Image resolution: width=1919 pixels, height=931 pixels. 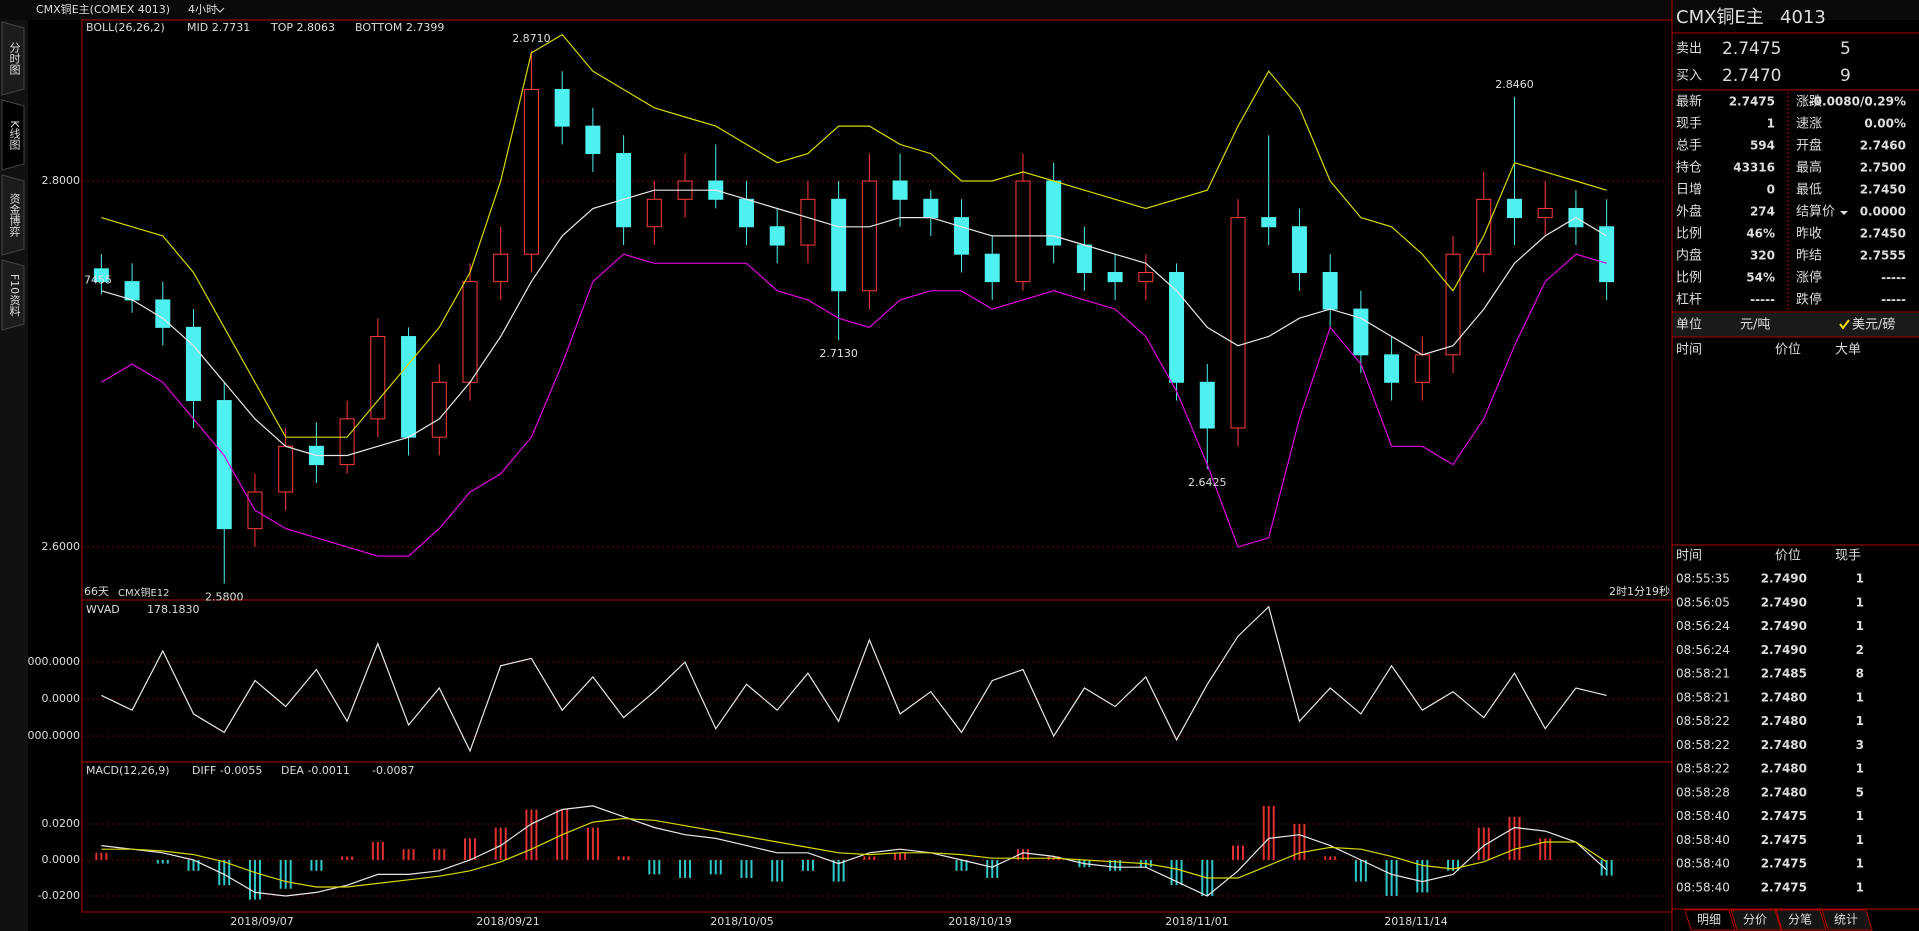 I want to click on check-mark, so click(x=1844, y=324).